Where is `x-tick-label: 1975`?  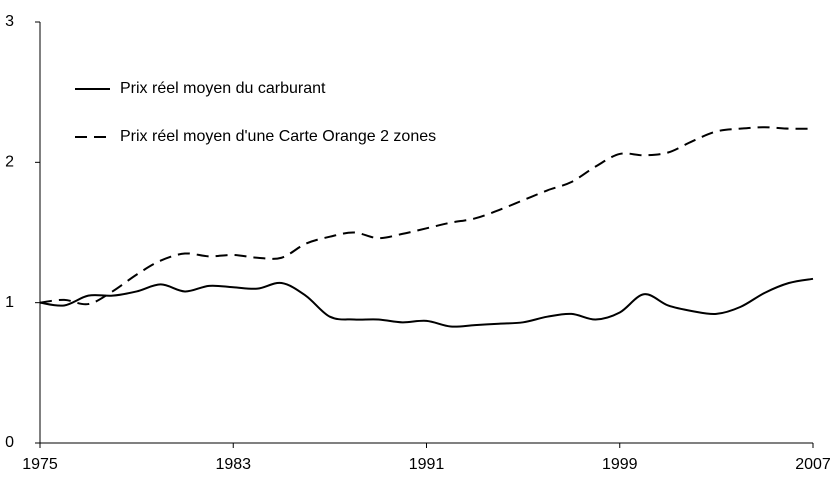
x-tick-label: 1975 is located at coordinates (40, 464).